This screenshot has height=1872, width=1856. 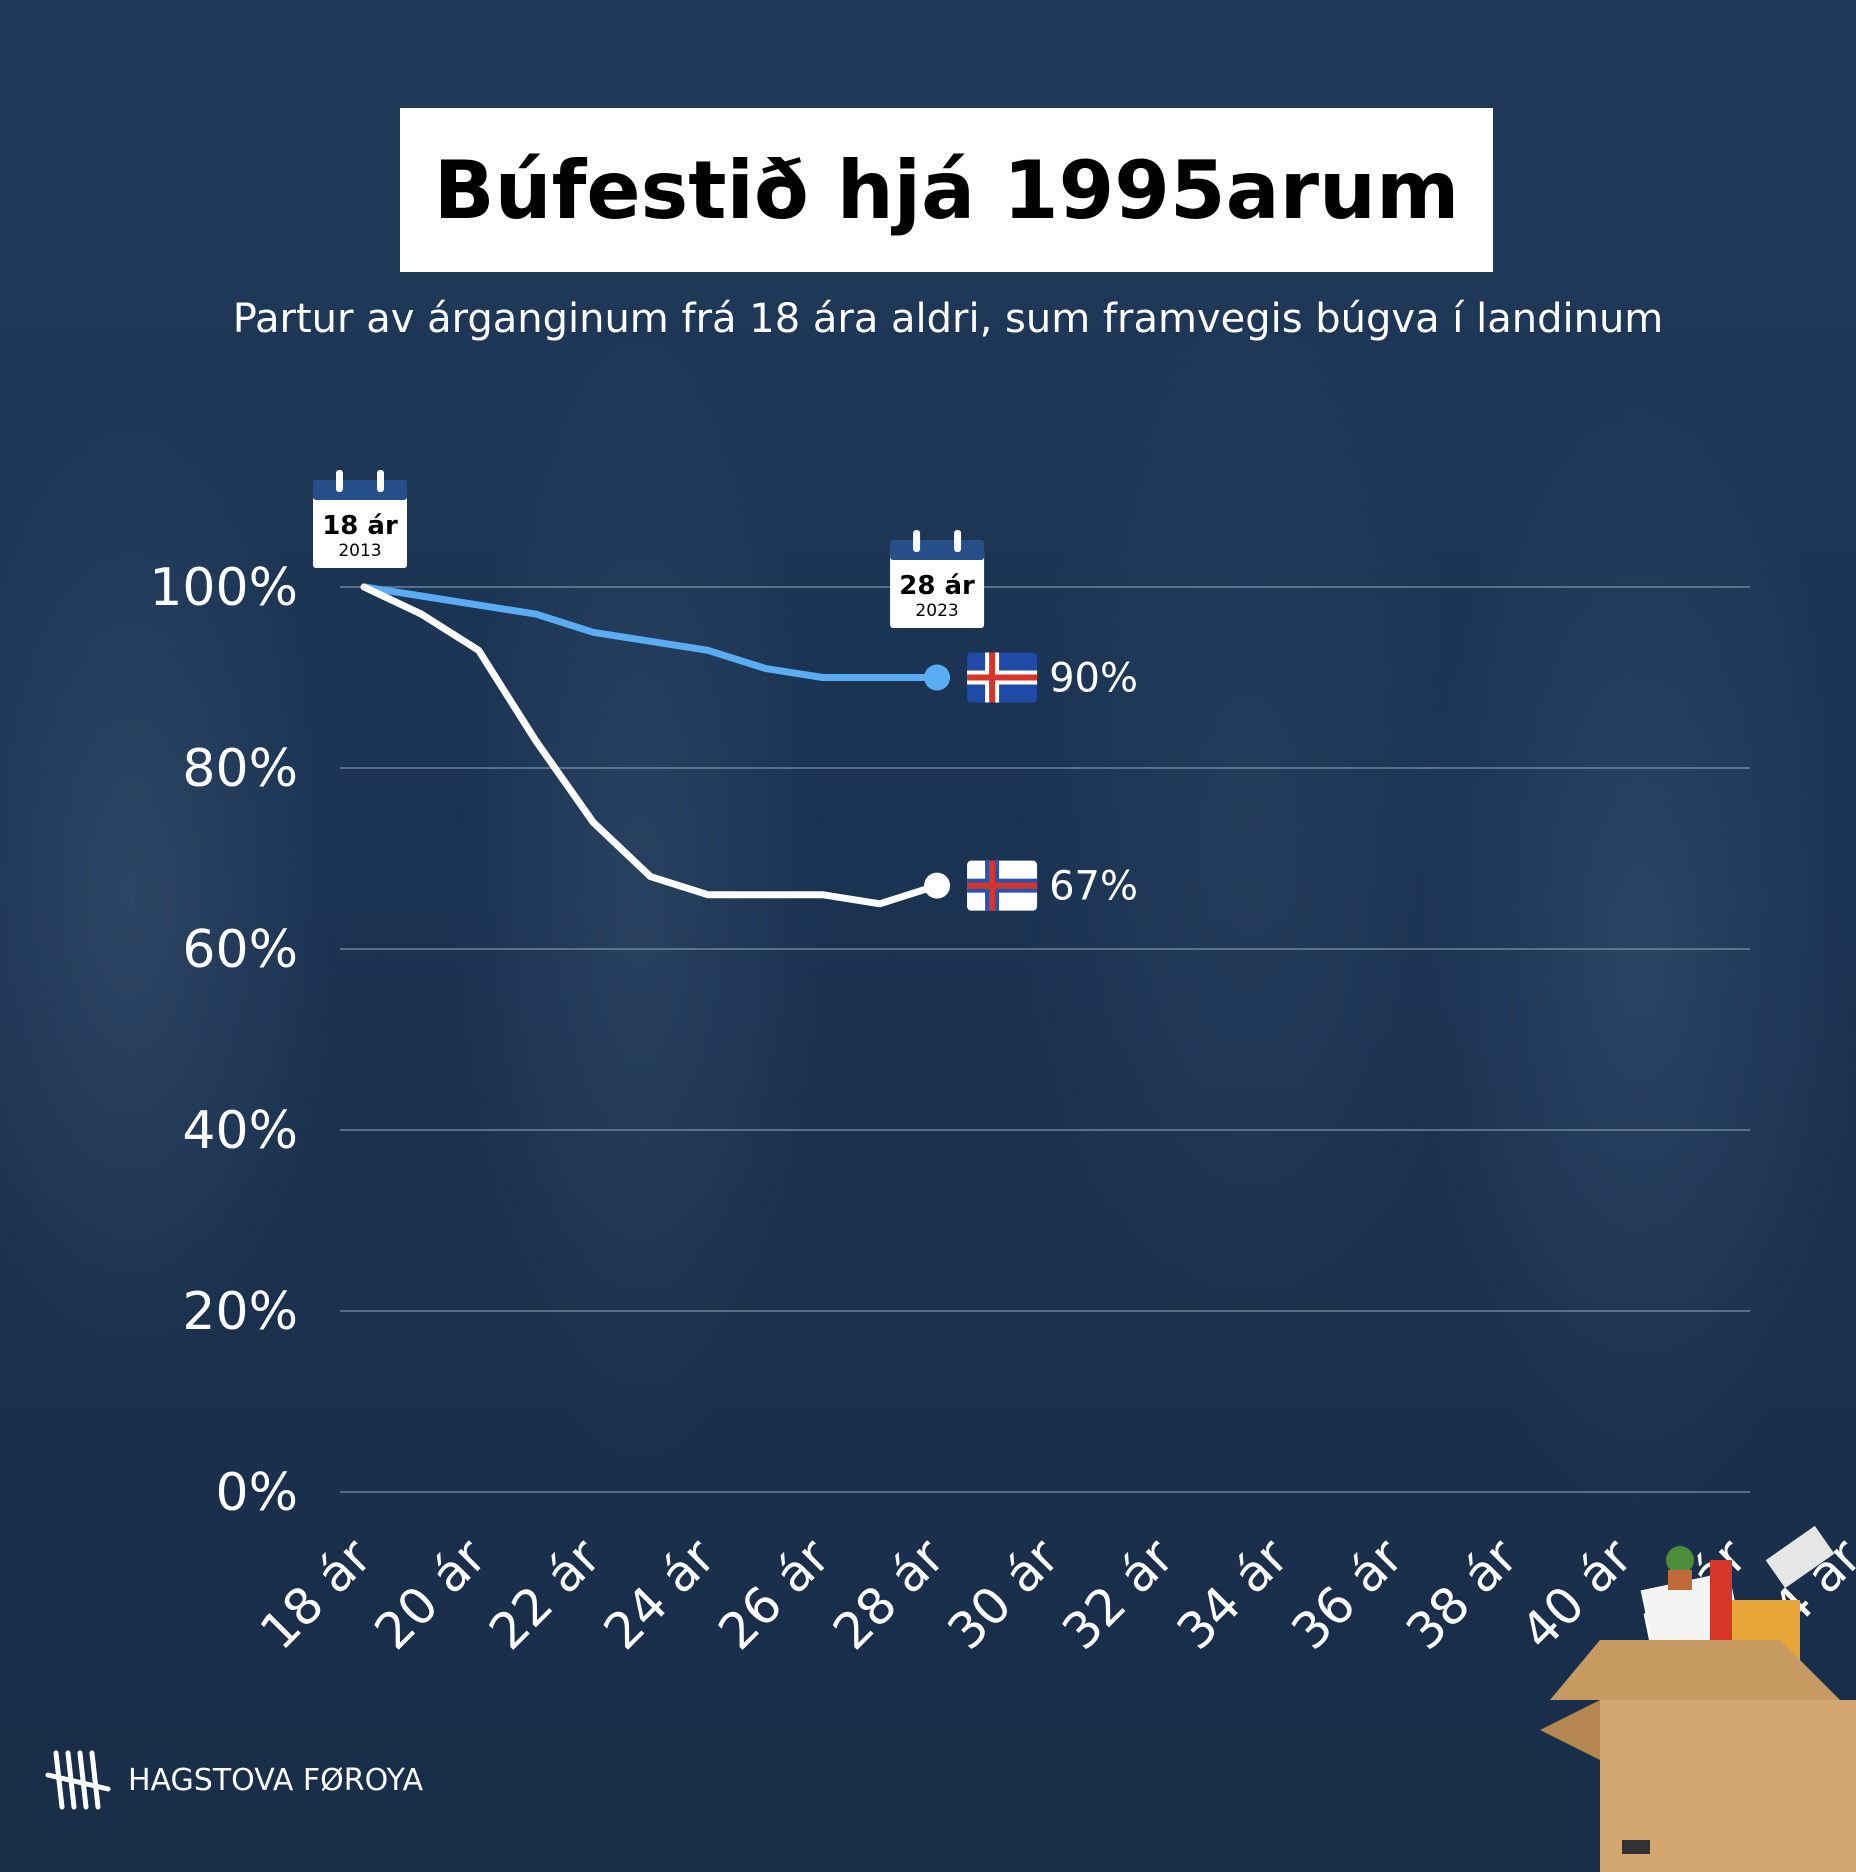 What do you see at coordinates (1002, 885) in the screenshot?
I see `faroe-flag-icon` at bounding box center [1002, 885].